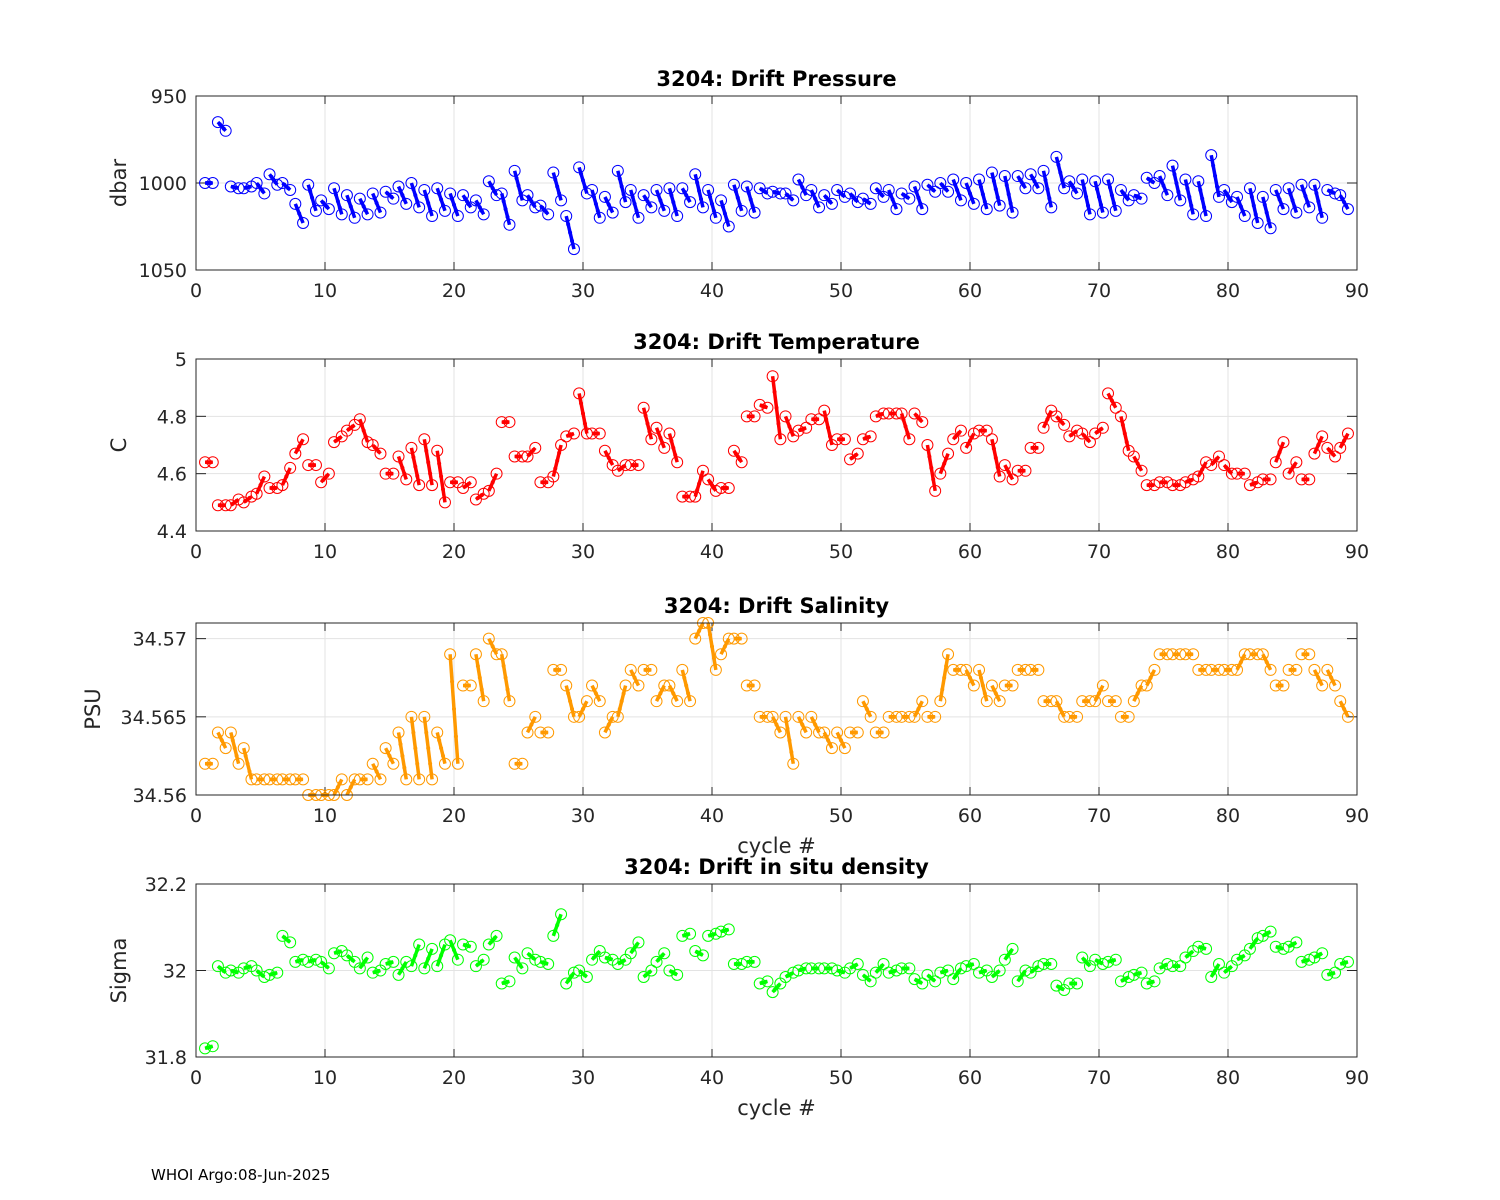  What do you see at coordinates (712, 203) in the screenshot?
I see `cycle-40-marks` at bounding box center [712, 203].